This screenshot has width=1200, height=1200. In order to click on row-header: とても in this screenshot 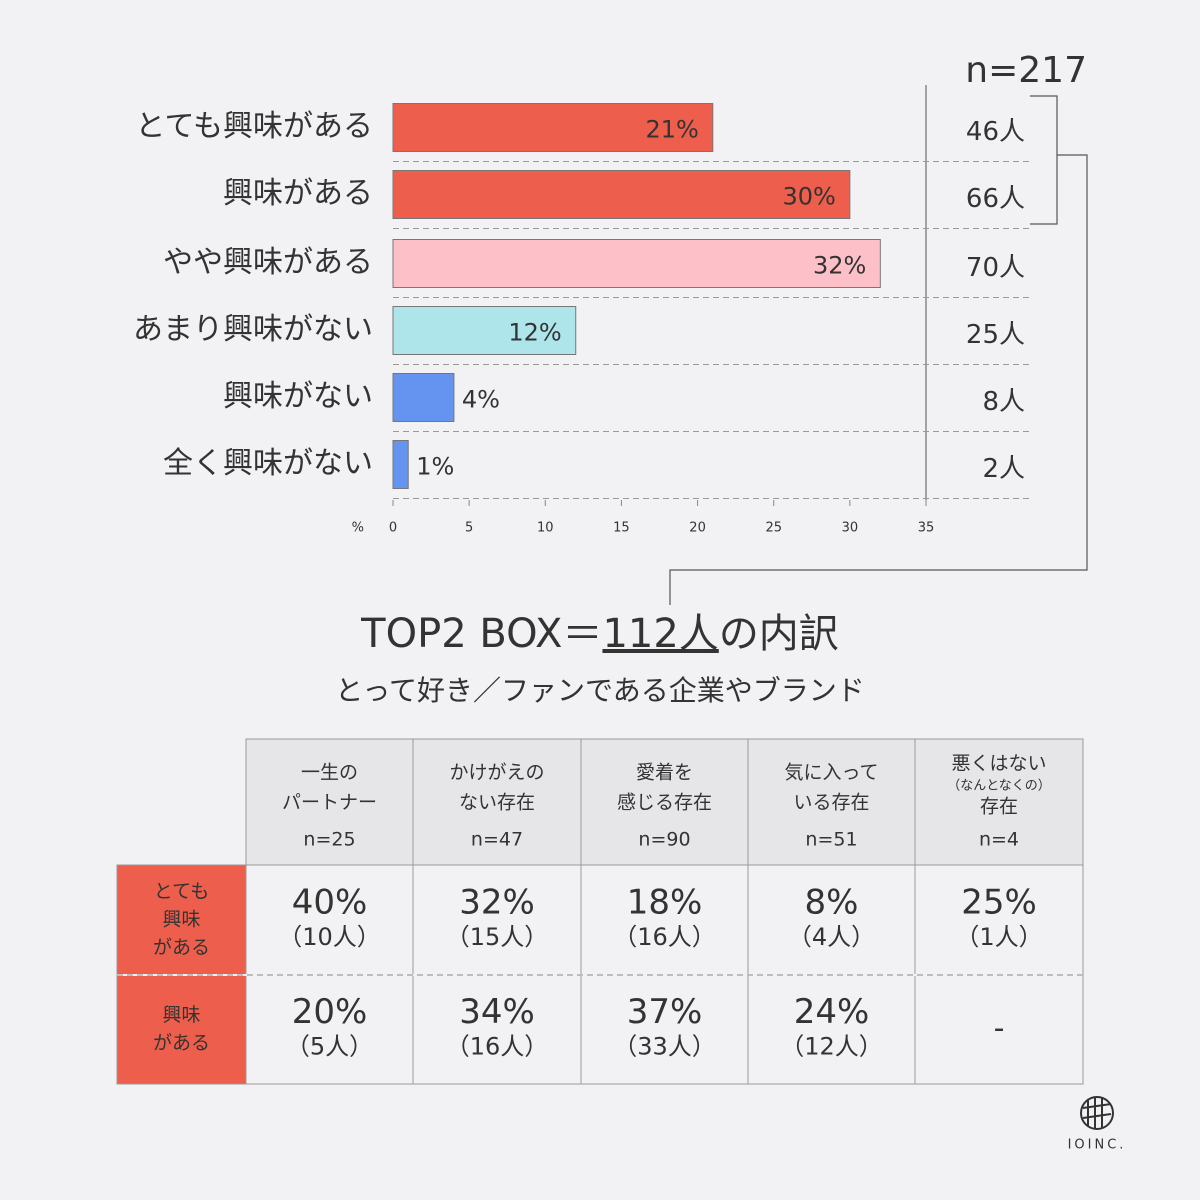, I will do `click(181, 892)`.